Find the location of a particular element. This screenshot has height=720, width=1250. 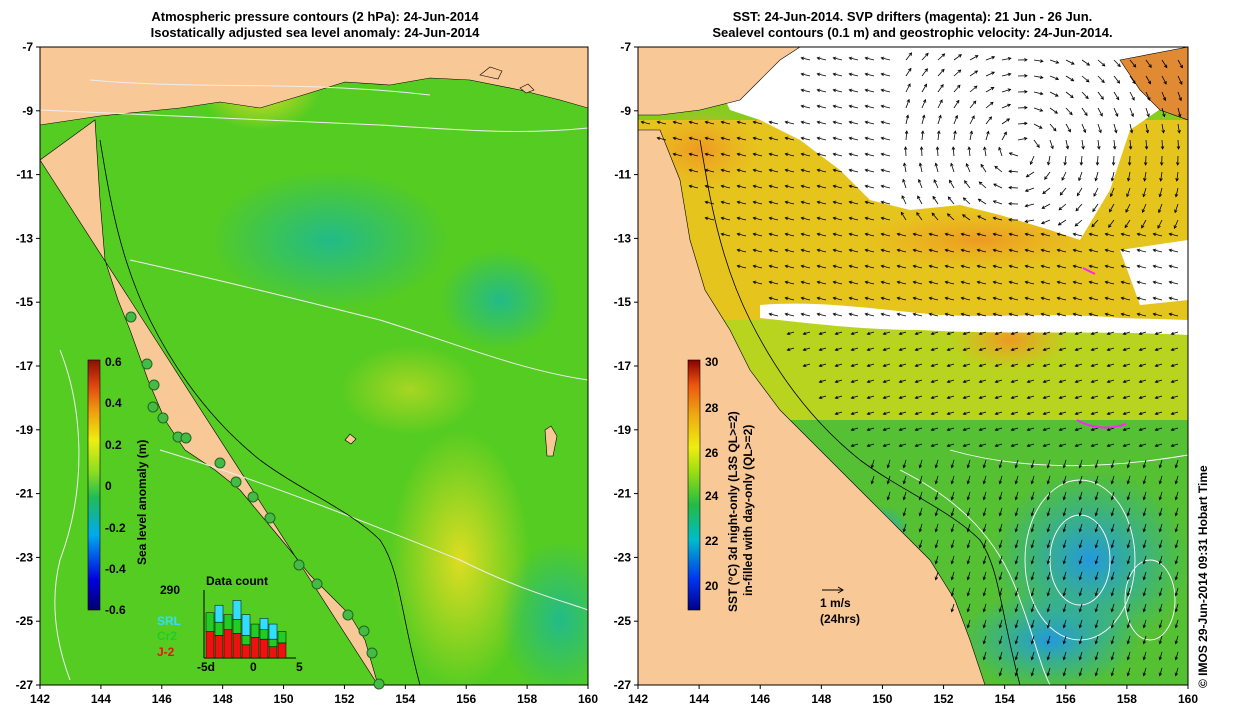

right-land-ne is located at coordinates (1153, 84).